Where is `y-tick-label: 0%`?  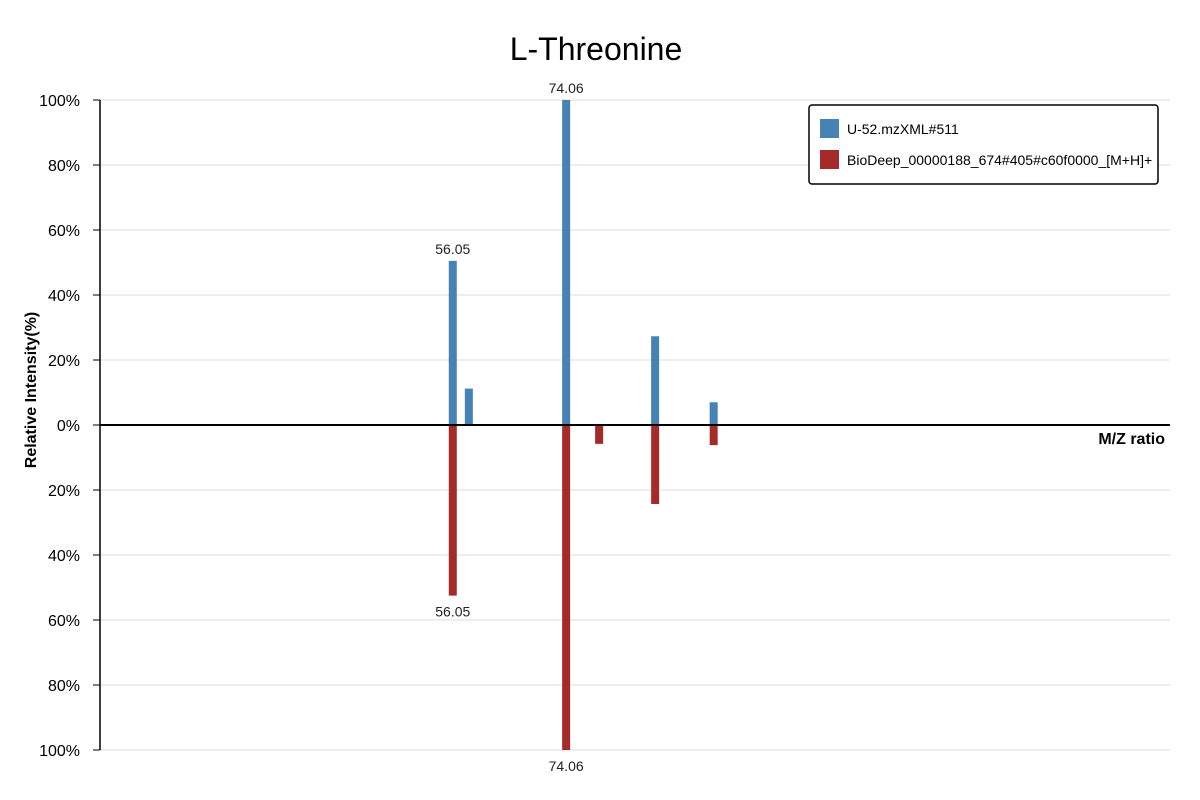
y-tick-label: 0% is located at coordinates (68, 426).